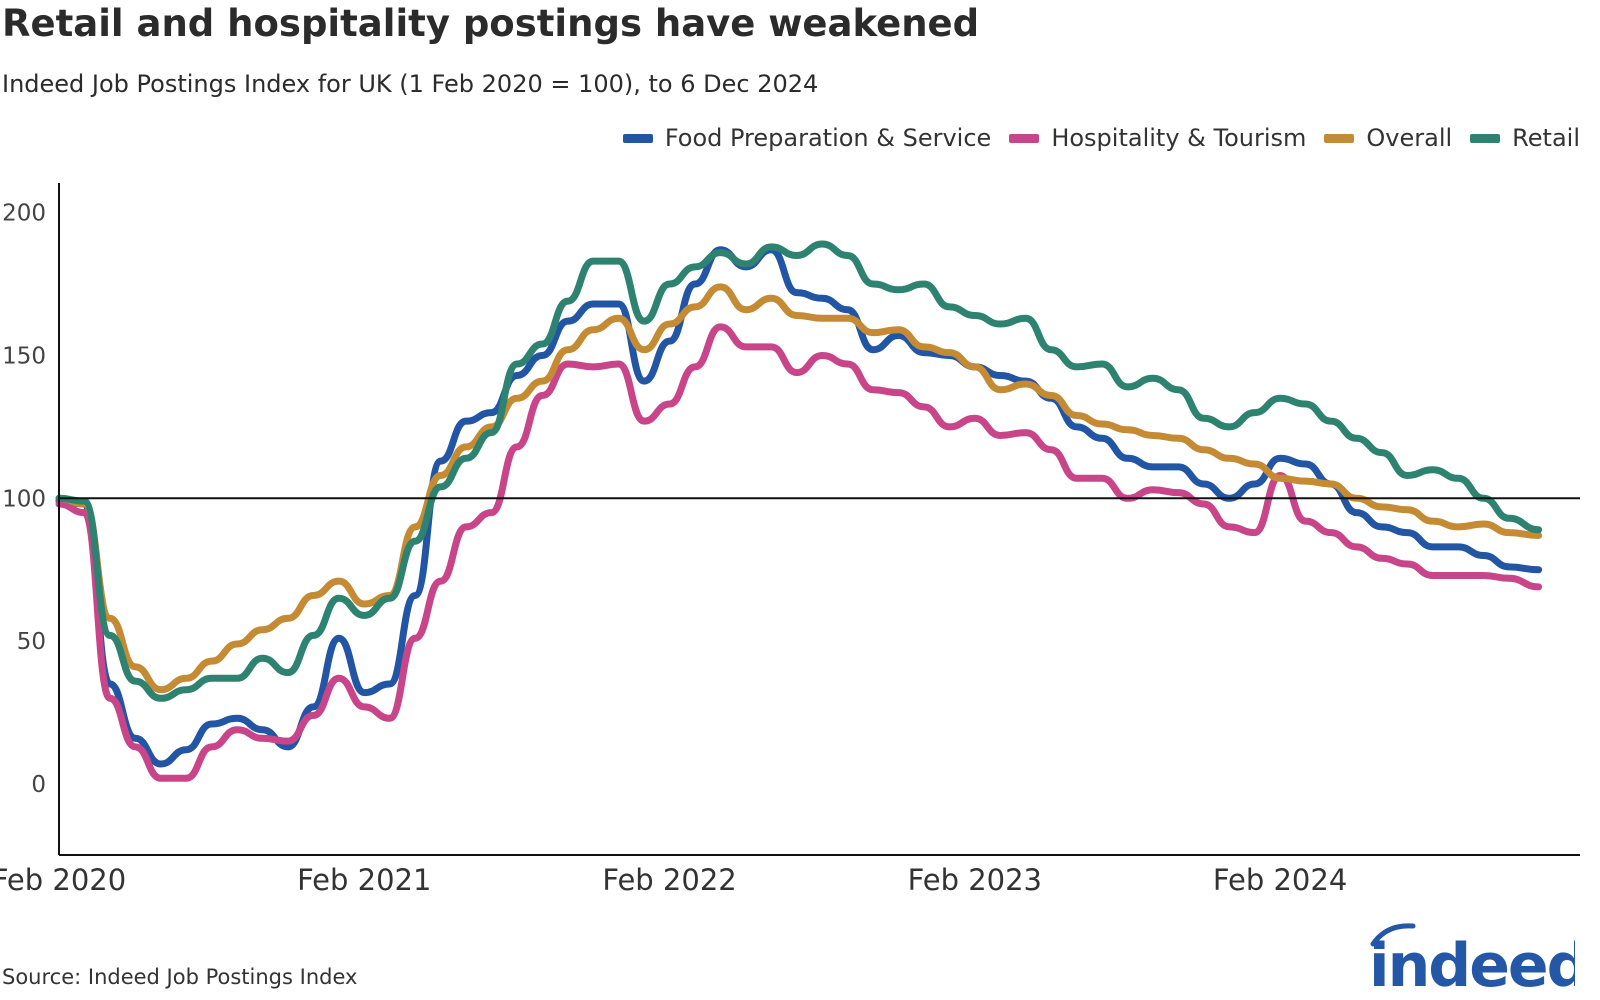  I want to click on legend-swatch-overall, so click(1339, 138).